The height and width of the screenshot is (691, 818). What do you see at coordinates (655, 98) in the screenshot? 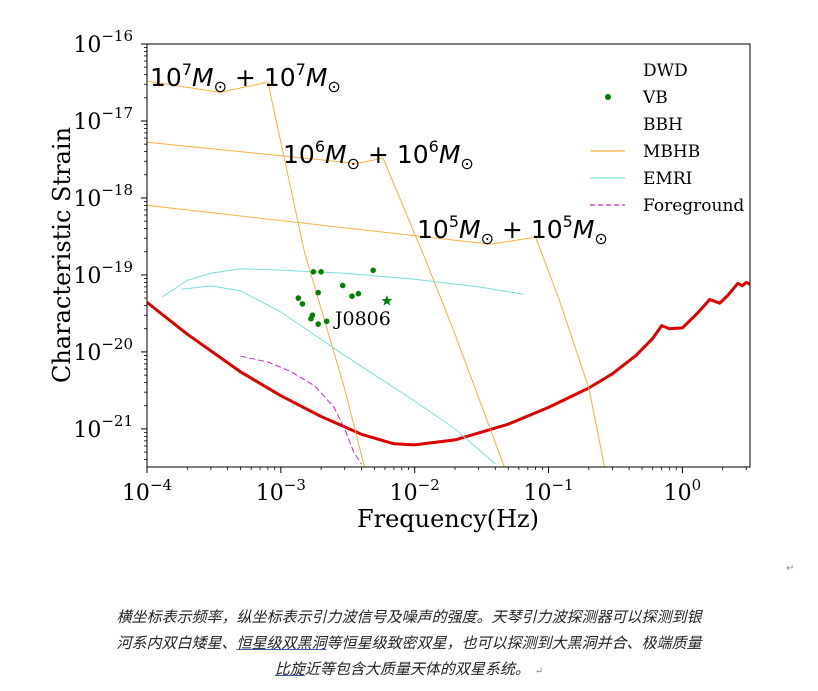
I see `legend-label-vb: VB` at bounding box center [655, 98].